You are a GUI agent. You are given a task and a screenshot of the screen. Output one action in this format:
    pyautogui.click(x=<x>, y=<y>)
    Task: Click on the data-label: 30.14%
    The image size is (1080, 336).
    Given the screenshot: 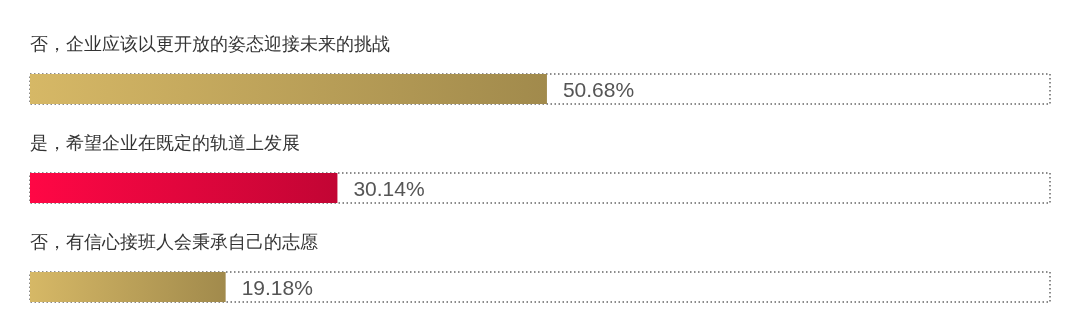 What is the action you would take?
    pyautogui.click(x=389, y=188)
    